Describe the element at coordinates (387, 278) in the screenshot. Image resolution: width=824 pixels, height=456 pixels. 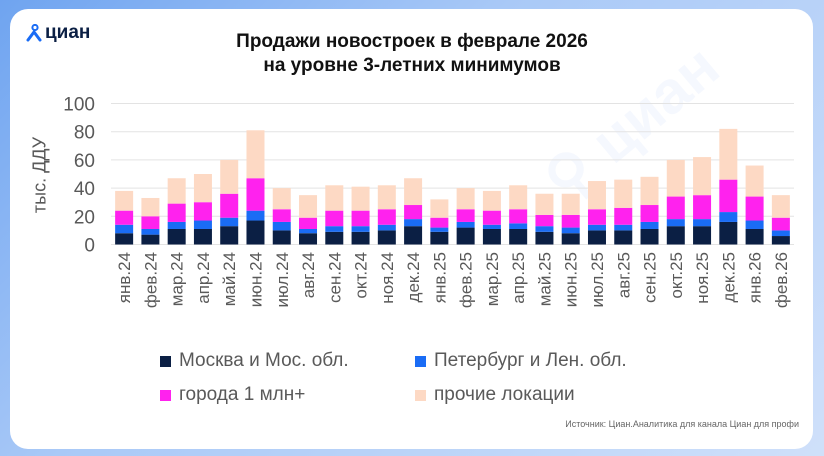
I see `x-tick-label: ноя.24` at that location.